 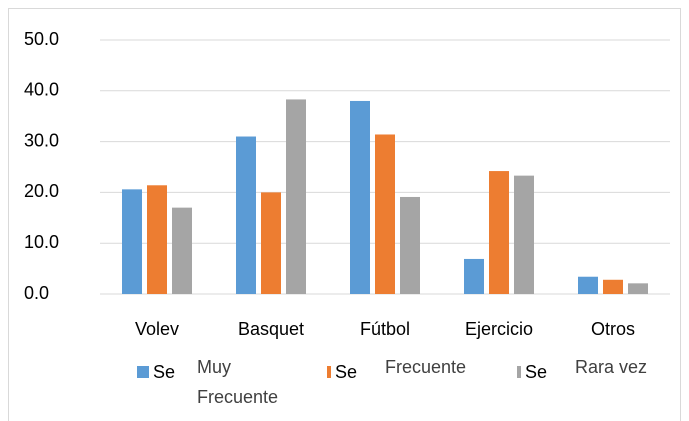 I want to click on legend-label: Rara vez, so click(x=611, y=367).